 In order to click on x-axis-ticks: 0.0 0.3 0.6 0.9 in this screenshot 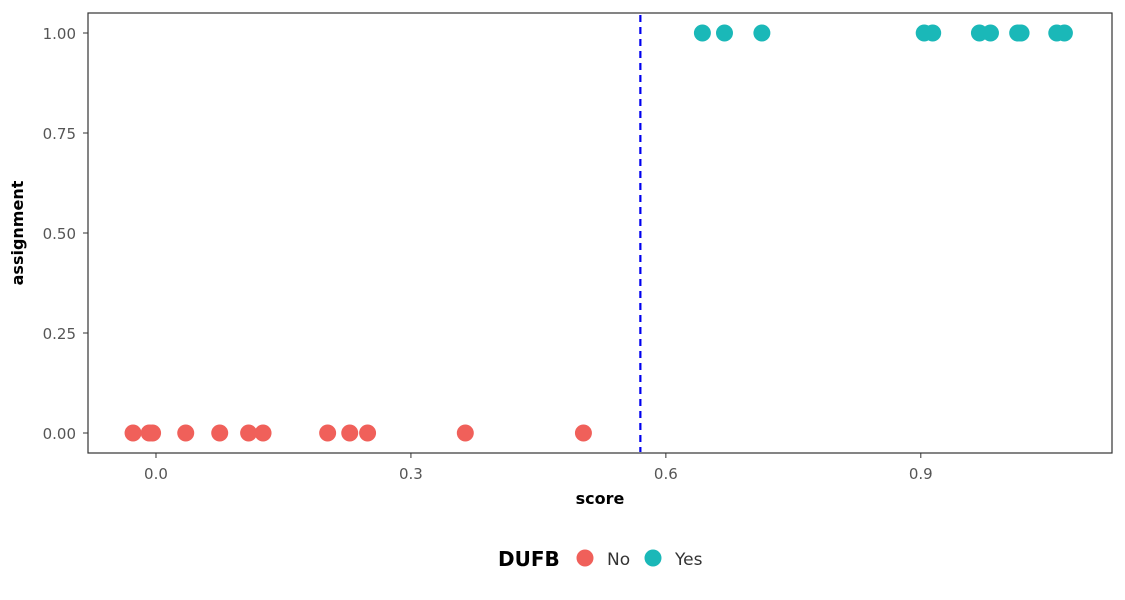, I will do `click(538, 468)`.